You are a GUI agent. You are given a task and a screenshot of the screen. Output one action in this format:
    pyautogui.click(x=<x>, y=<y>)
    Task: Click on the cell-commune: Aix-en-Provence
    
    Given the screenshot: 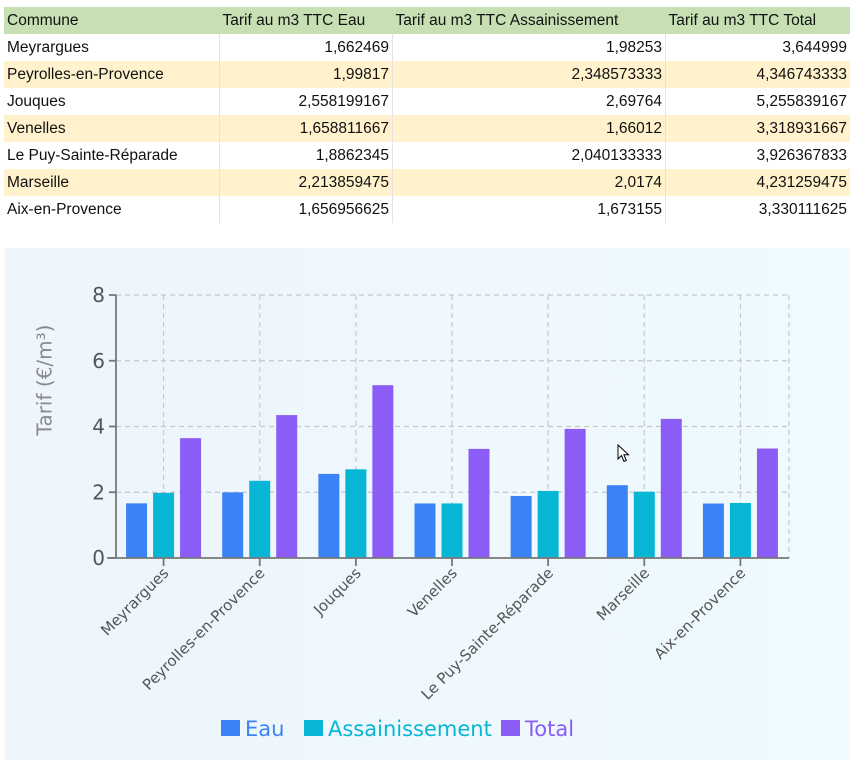 What is the action you would take?
    pyautogui.click(x=64, y=209)
    